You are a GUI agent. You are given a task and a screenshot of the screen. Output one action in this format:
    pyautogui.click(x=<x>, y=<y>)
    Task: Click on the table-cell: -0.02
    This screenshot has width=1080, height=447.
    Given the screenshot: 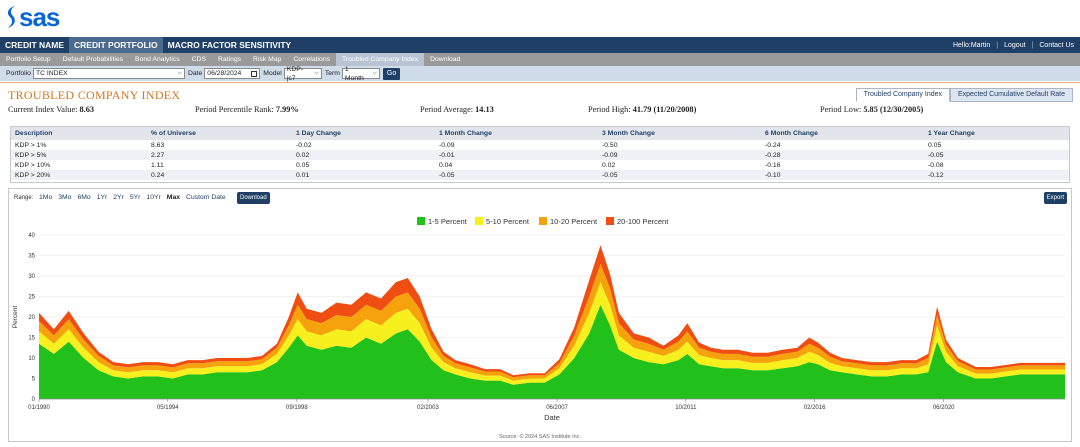 What is the action you would take?
    pyautogui.click(x=304, y=145)
    